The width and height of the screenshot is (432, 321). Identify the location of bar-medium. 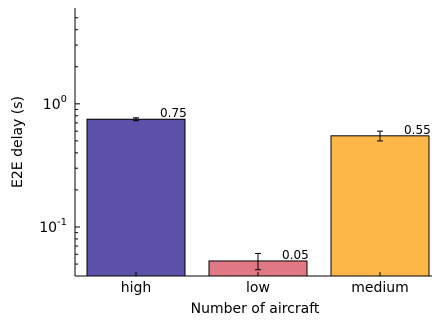
(380, 206).